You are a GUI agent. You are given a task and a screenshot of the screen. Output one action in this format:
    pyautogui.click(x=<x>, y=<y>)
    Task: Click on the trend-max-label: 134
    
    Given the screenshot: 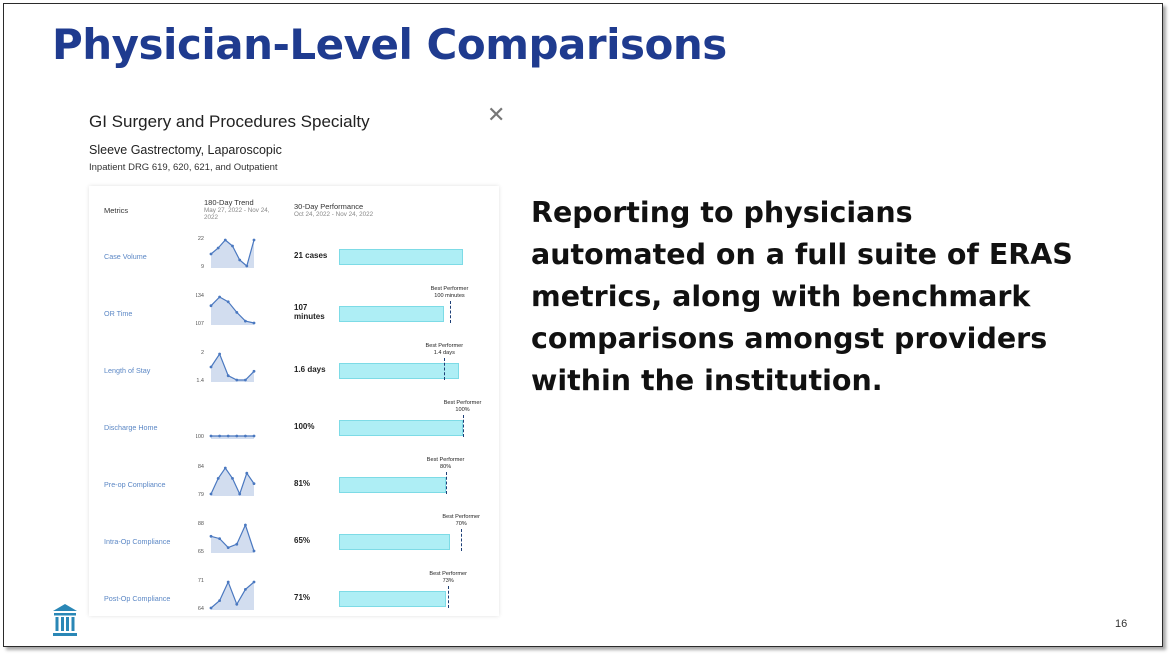 What is the action you would take?
    pyautogui.click(x=200, y=296)
    